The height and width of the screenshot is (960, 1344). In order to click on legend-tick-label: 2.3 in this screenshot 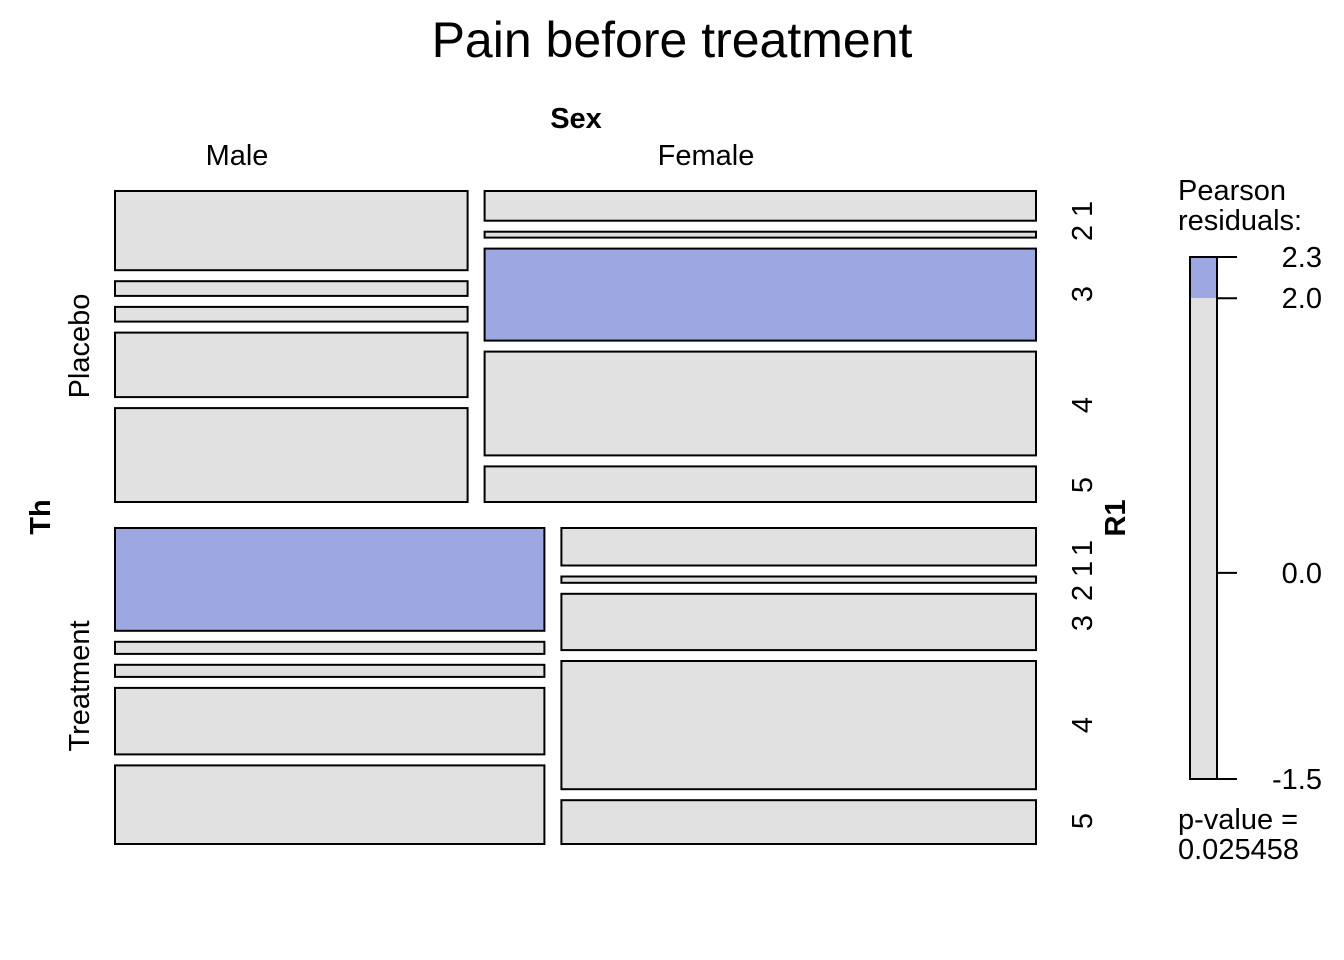, I will do `click(1302, 258)`.